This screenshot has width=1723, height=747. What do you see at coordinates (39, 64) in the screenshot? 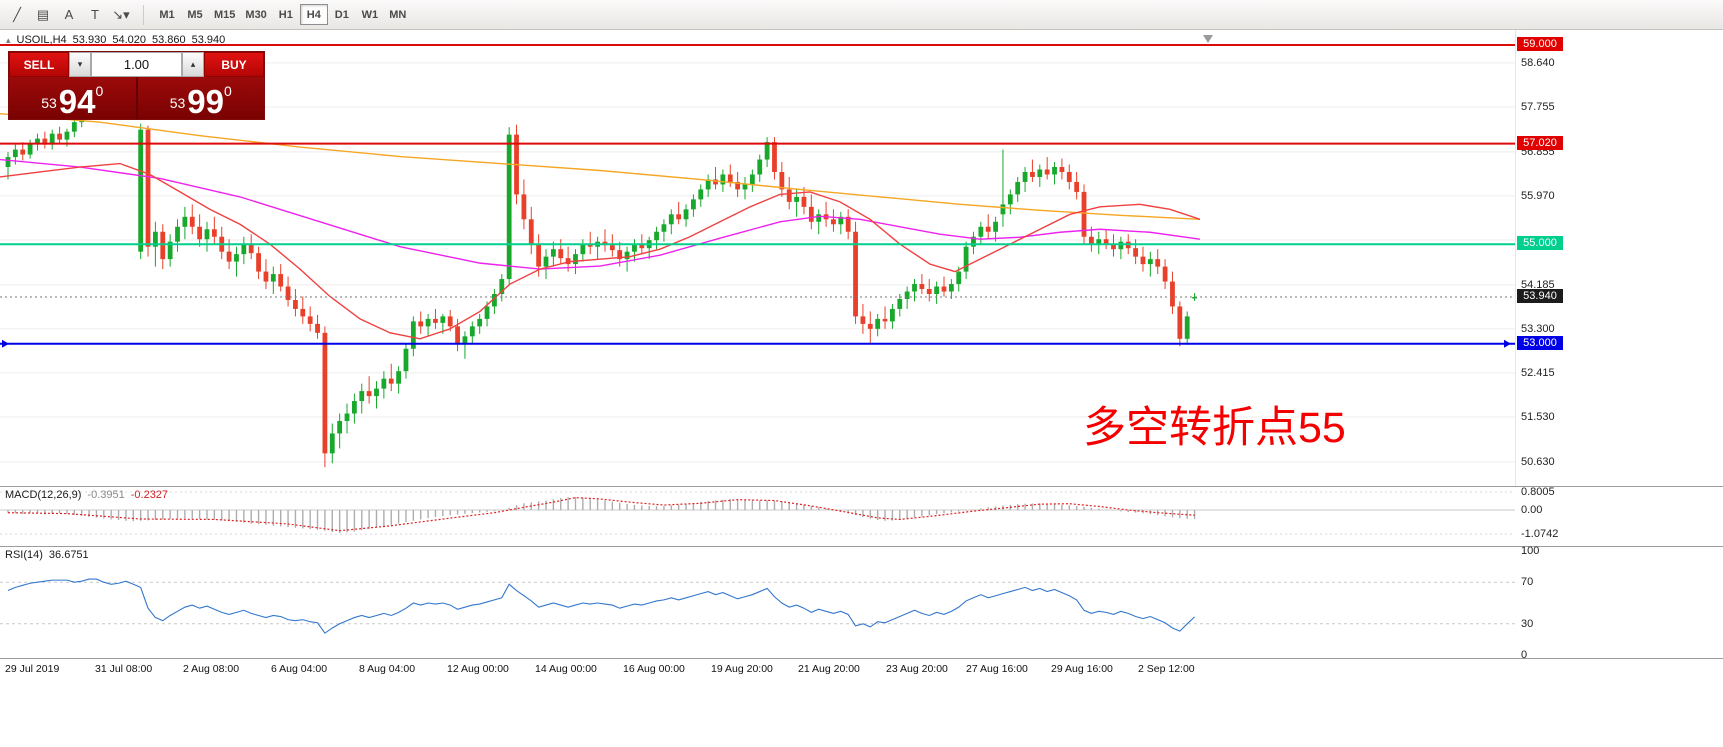
I see `sell-button: SELL` at bounding box center [39, 64].